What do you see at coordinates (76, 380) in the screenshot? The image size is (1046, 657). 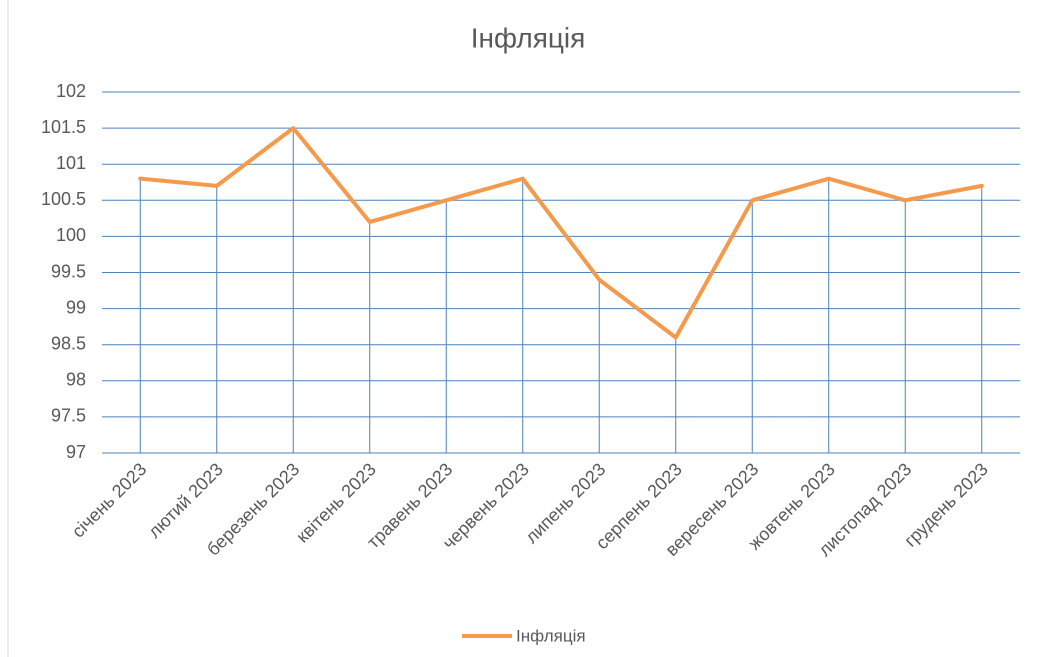 I see `y-tick-label: 98` at bounding box center [76, 380].